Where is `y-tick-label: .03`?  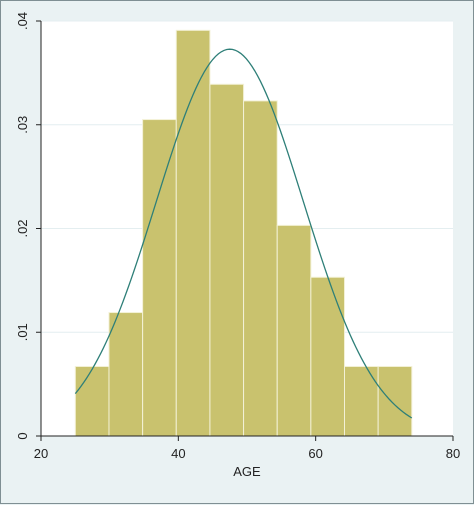
y-tick-label: .03 is located at coordinates (22, 125).